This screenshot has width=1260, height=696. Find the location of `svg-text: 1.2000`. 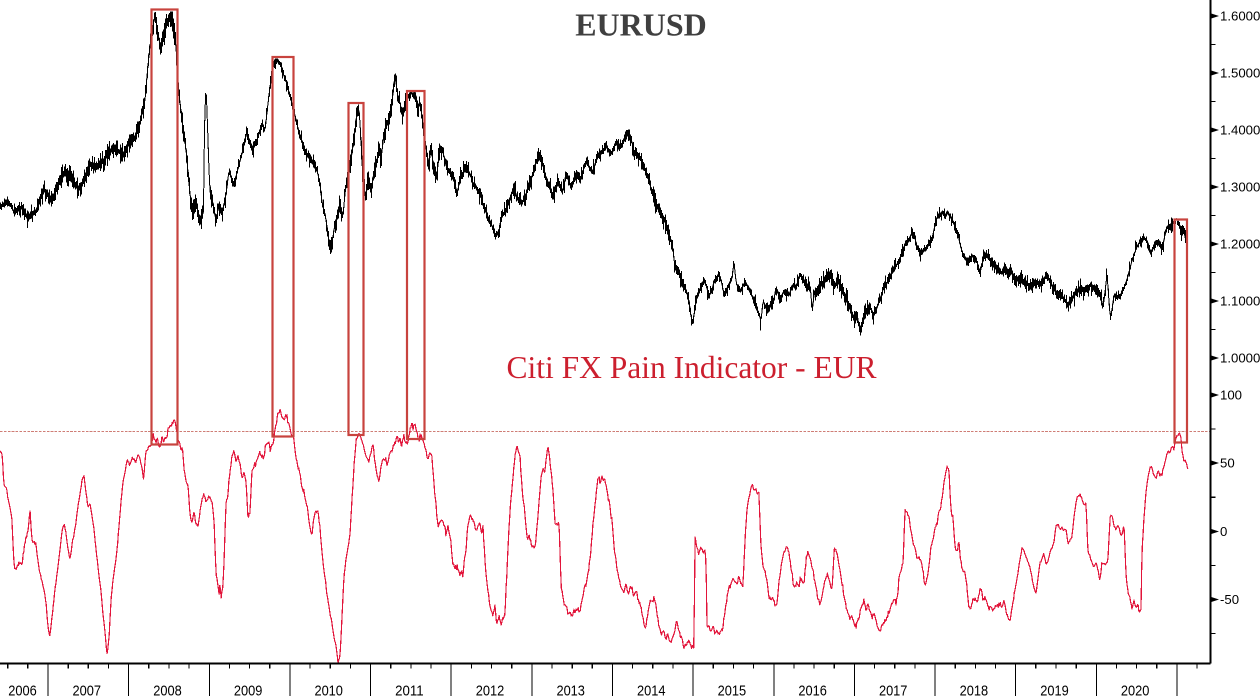

svg-text: 1.2000 is located at coordinates (1240, 244).